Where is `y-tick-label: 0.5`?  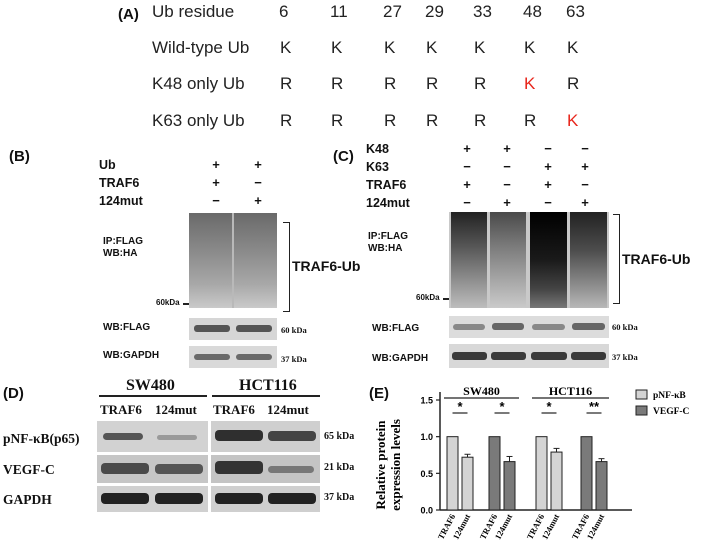
y-tick-label: 0.5 is located at coordinates (426, 474).